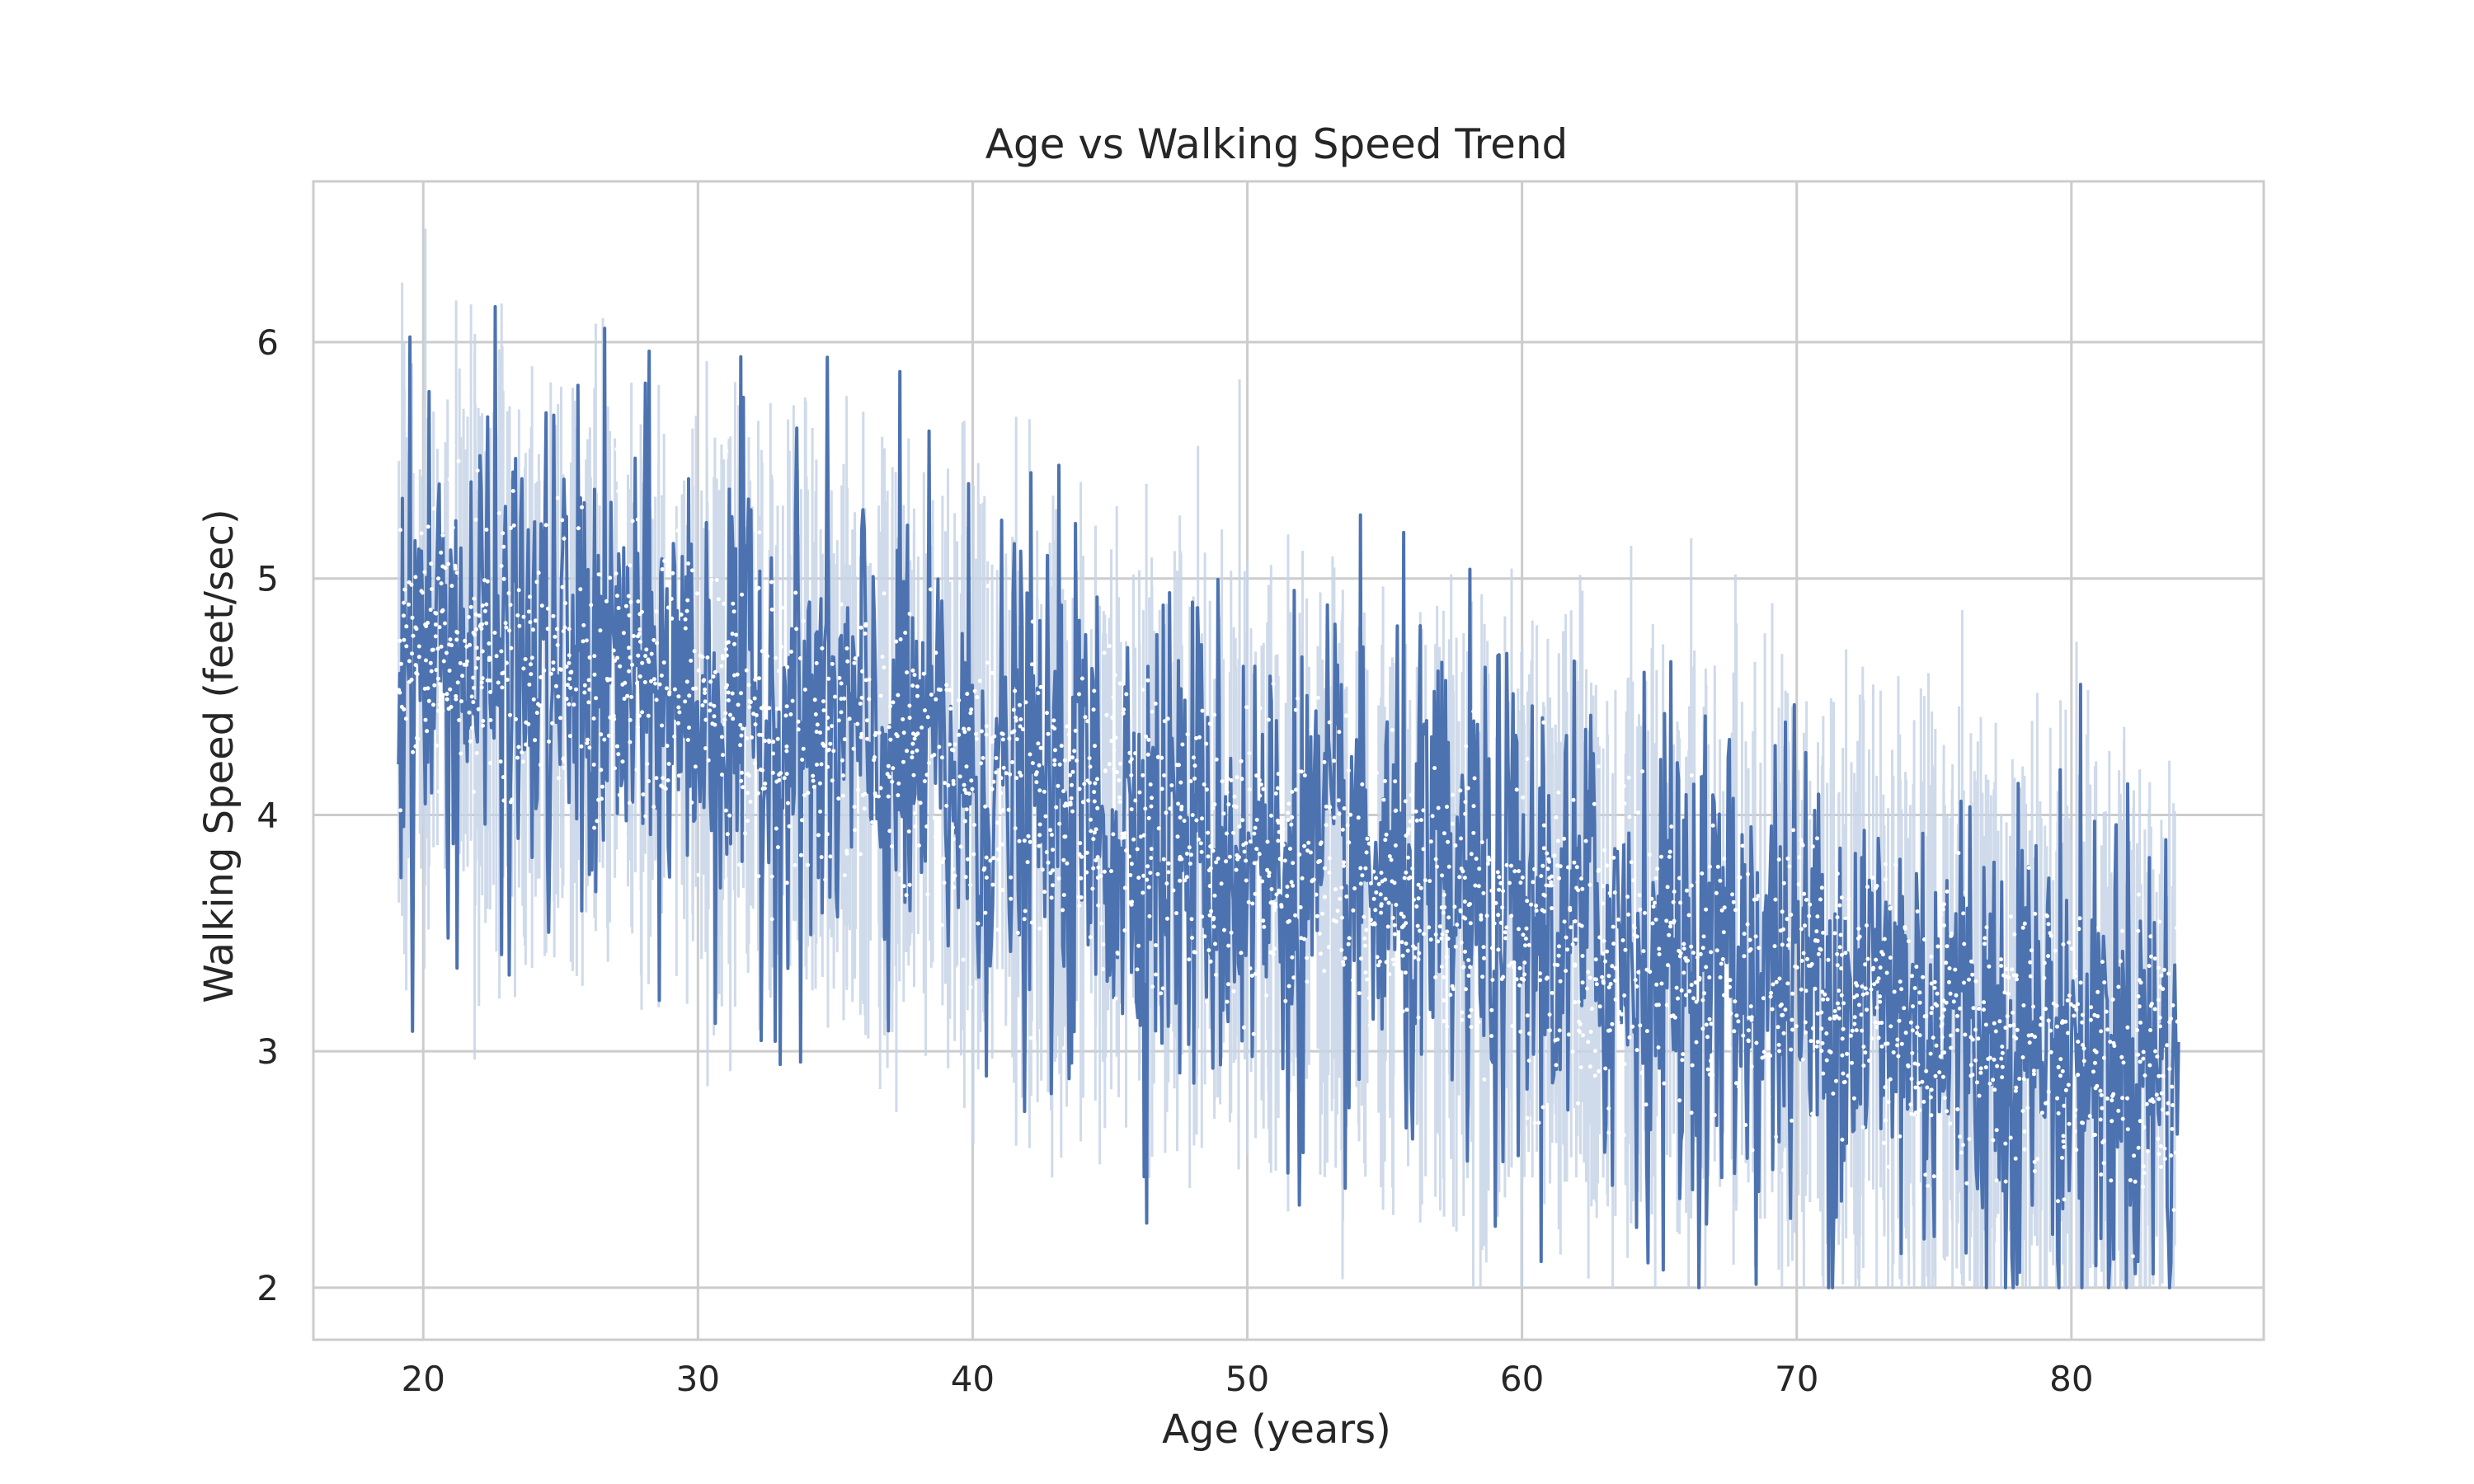 This screenshot has height=1484, width=2474. I want to click on x-tick-label: 60, so click(1522, 1379).